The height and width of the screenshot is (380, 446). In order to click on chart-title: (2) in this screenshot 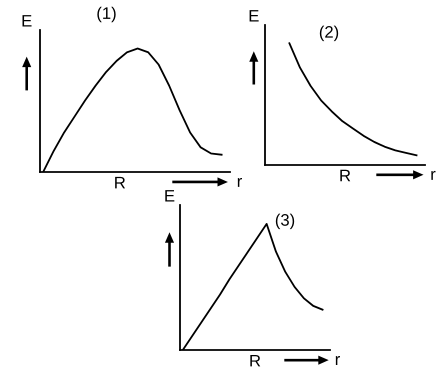, I will do `click(329, 34)`.